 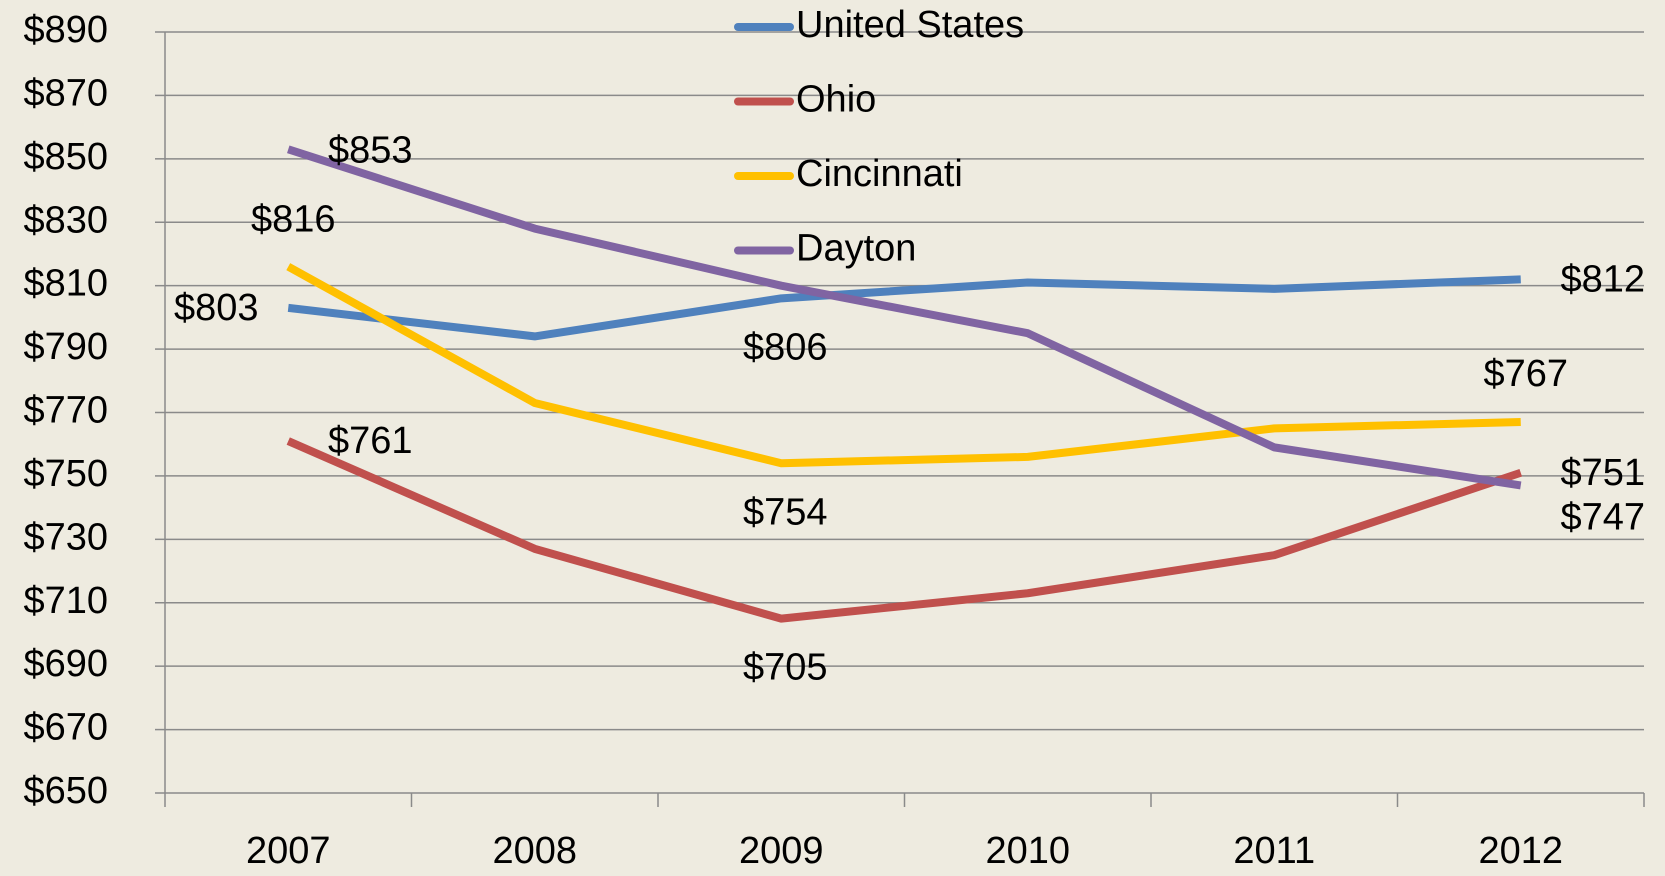 What do you see at coordinates (785, 668) in the screenshot?
I see `data-label: $705` at bounding box center [785, 668].